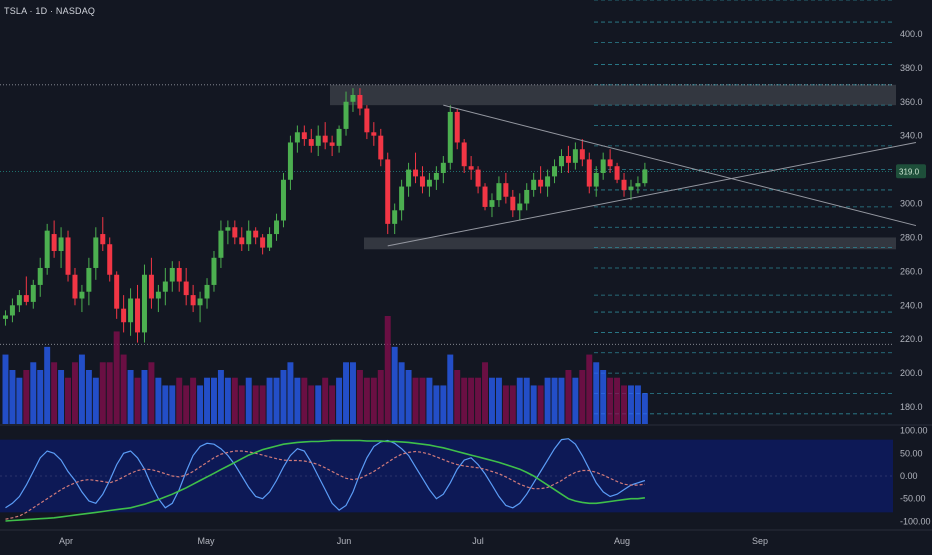 The width and height of the screenshot is (932, 555). What do you see at coordinates (909, 171) in the screenshot?
I see `last-price-badge-text: 319.0` at bounding box center [909, 171].